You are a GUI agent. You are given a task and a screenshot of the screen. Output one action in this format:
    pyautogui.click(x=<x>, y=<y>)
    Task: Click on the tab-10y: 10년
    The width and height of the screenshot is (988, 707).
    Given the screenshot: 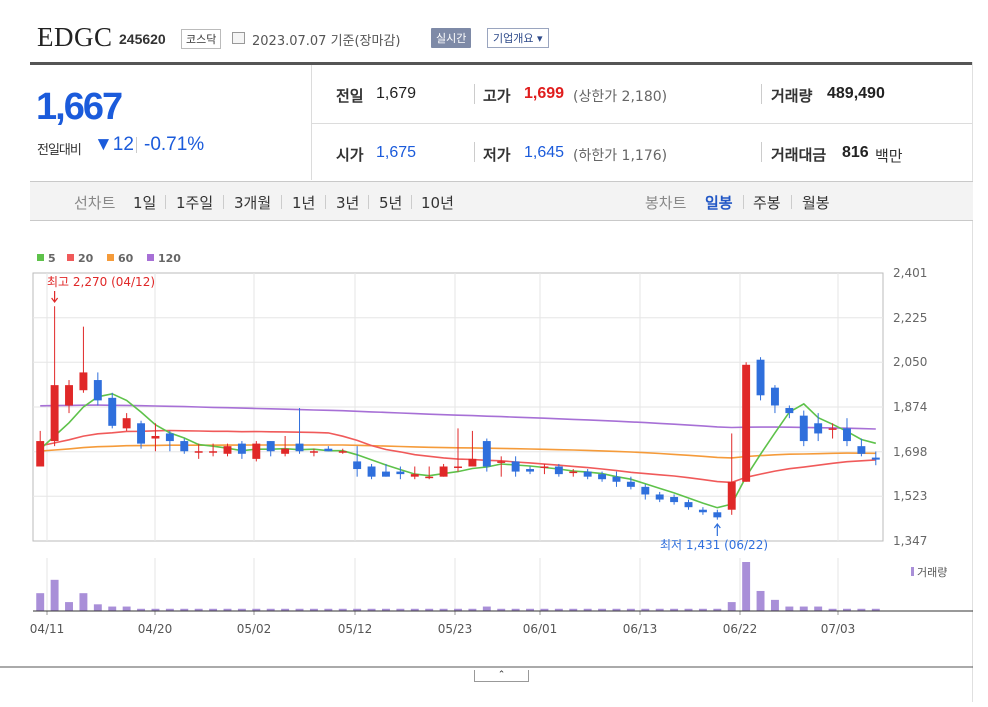 What is the action you would take?
    pyautogui.click(x=437, y=203)
    